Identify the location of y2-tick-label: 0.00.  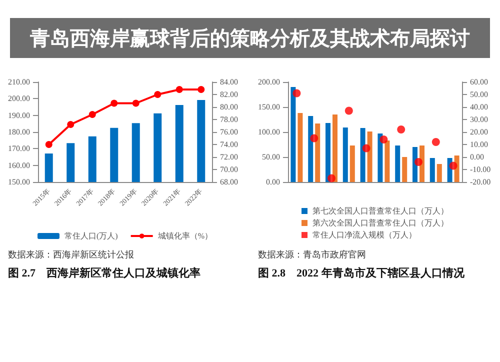
(477, 157).